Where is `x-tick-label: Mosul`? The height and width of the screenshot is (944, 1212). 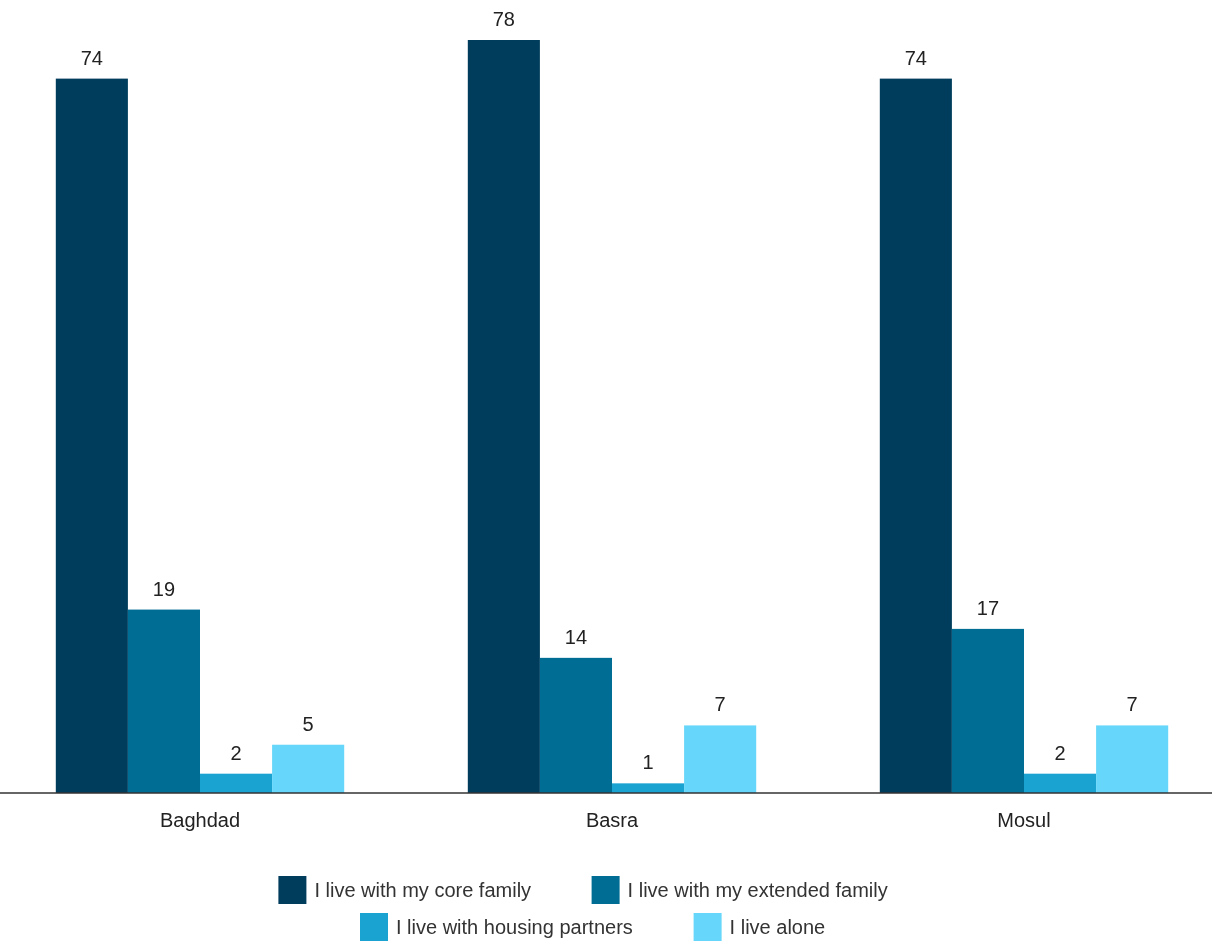 x-tick-label: Mosul is located at coordinates (1024, 820).